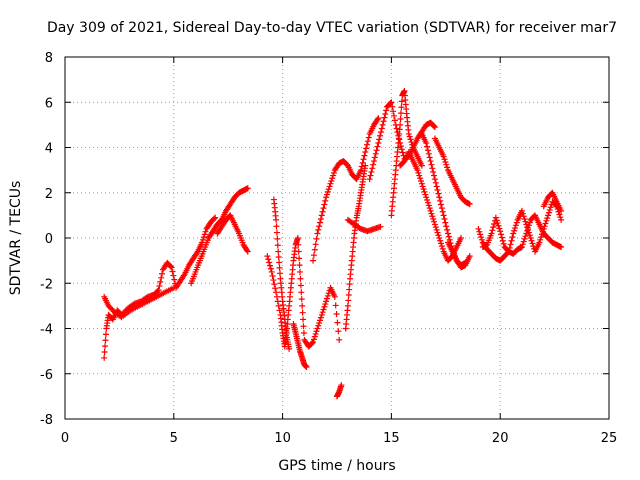 The width and height of the screenshot is (640, 480). What do you see at coordinates (609, 438) in the screenshot?
I see `x-tick-label: 25` at bounding box center [609, 438].